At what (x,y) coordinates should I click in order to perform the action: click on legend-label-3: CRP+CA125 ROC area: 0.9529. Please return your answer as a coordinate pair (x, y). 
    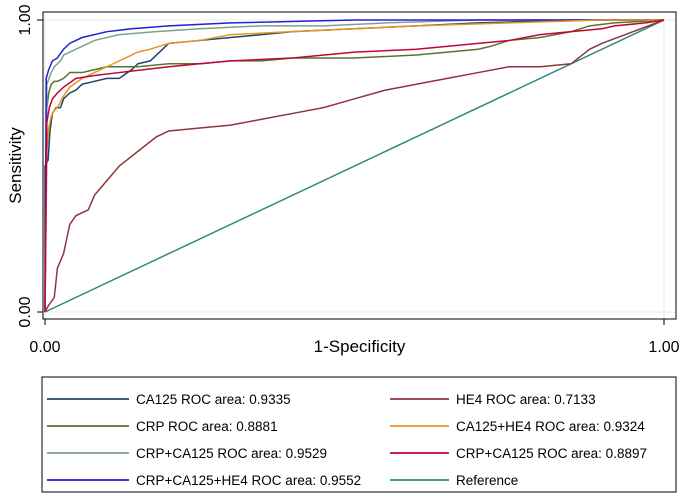
    Looking at the image, I should click on (231, 453).